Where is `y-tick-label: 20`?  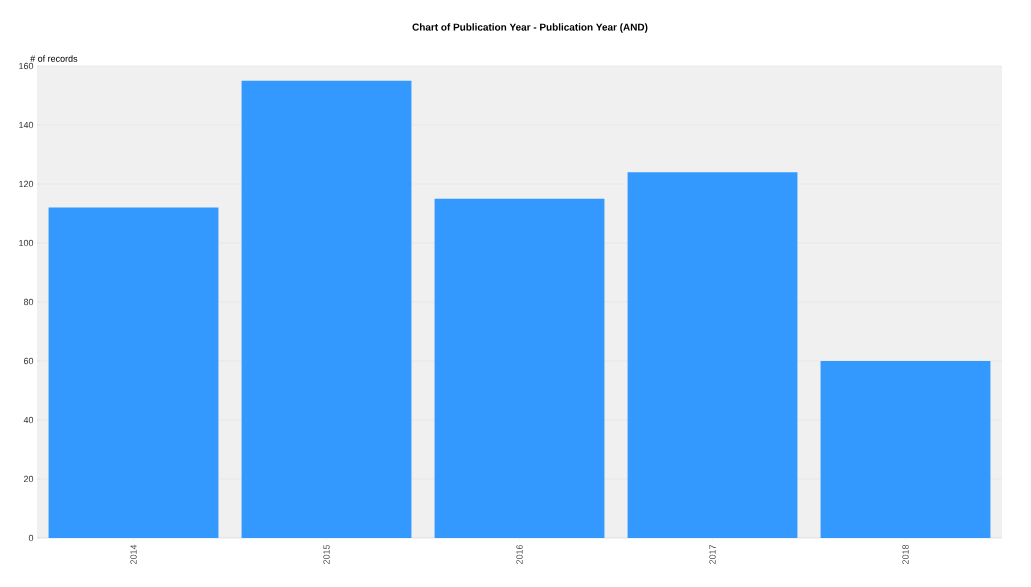 y-tick-label: 20 is located at coordinates (28, 479).